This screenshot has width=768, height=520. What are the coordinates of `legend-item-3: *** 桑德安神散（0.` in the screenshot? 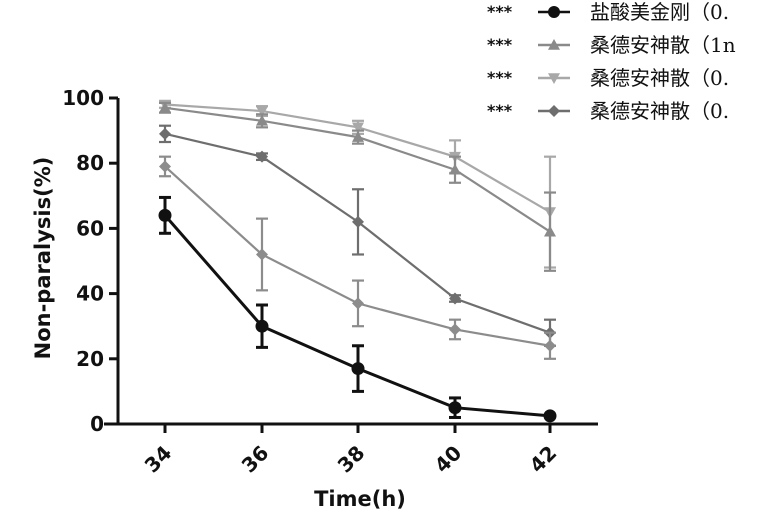 It's located at (608, 111).